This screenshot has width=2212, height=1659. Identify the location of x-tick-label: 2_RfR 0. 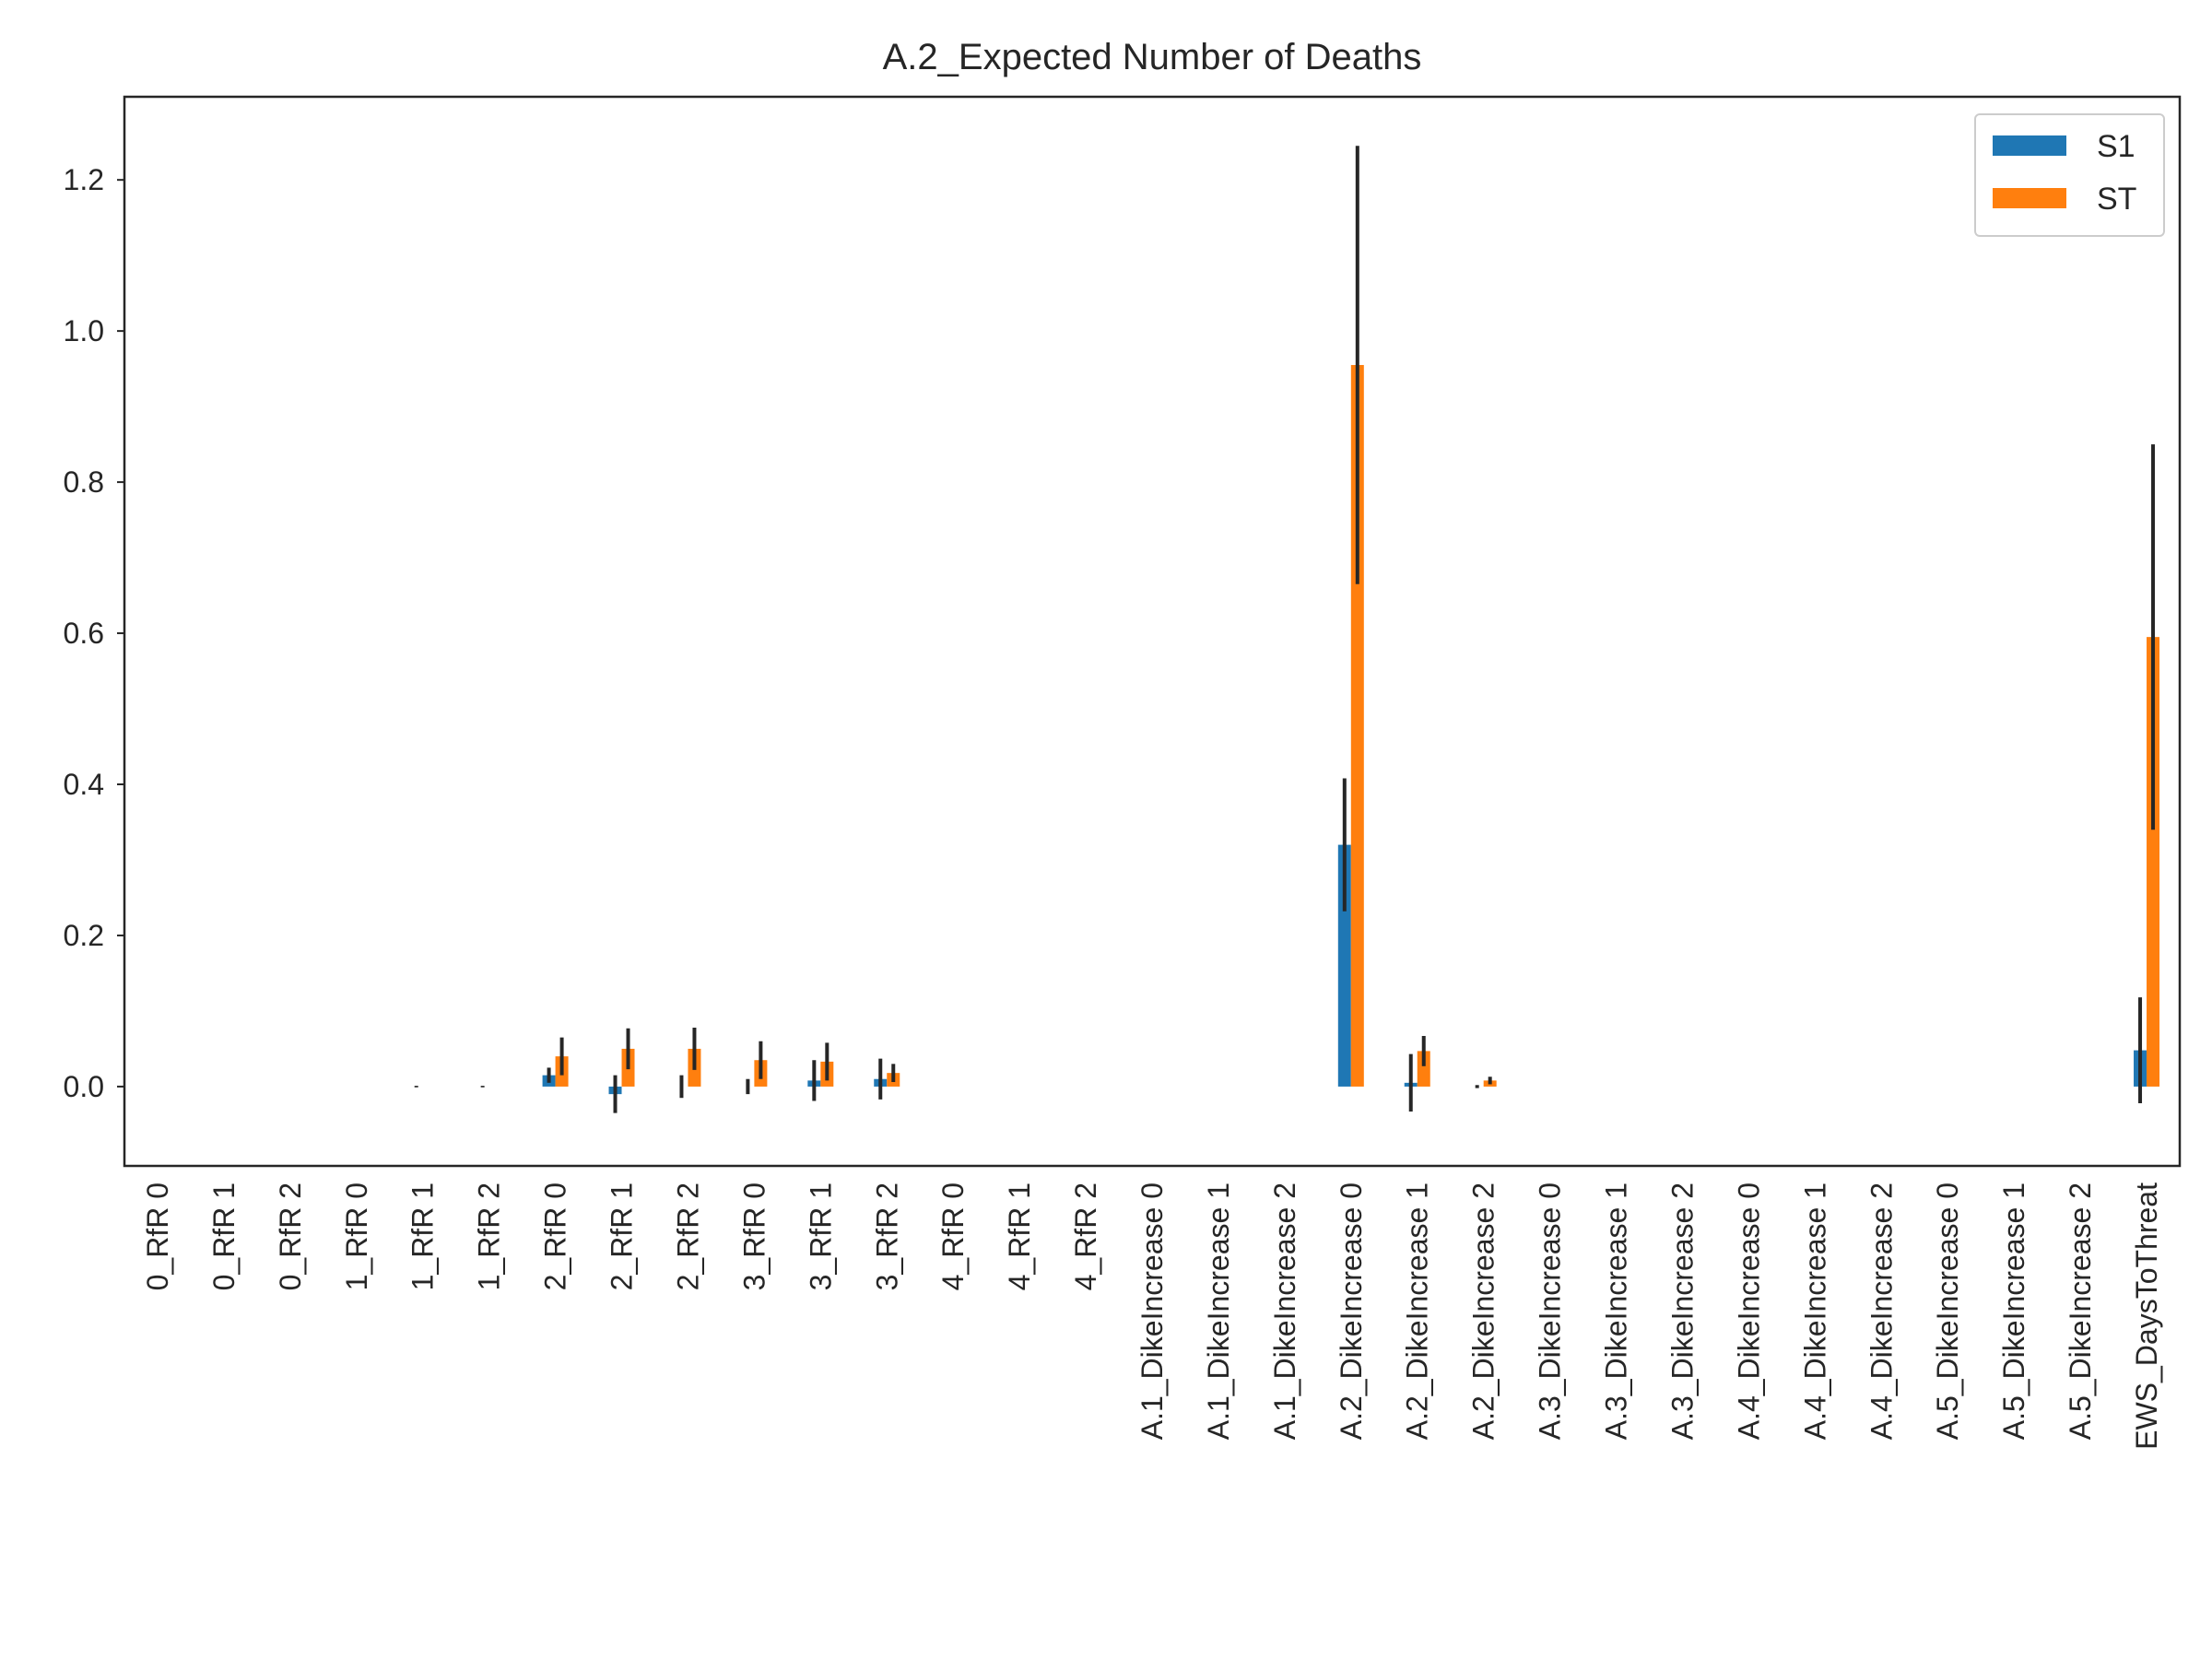
(555, 1236).